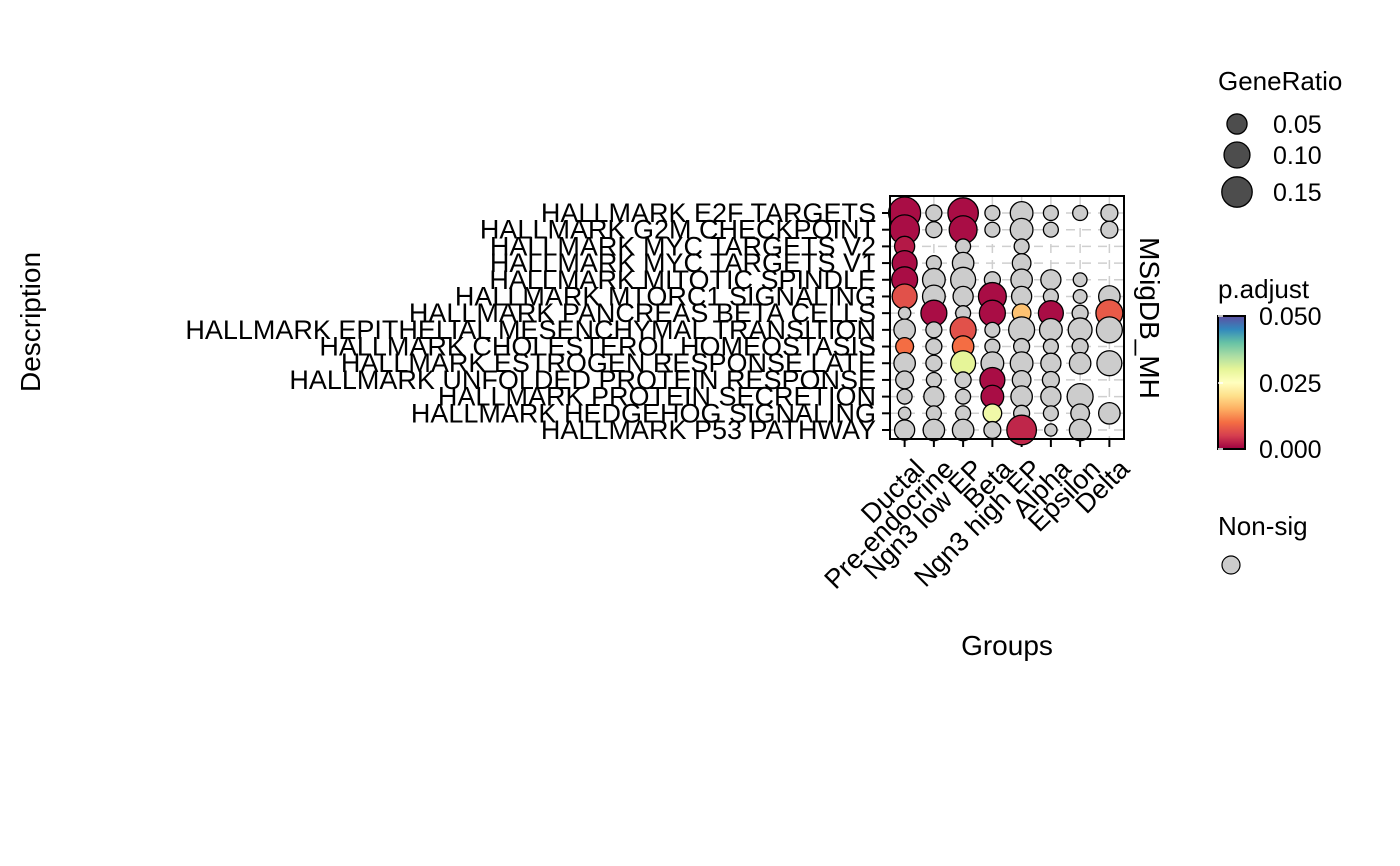  I want to click on dot-pre-endocrine-g2m-checkpoint, so click(934, 230).